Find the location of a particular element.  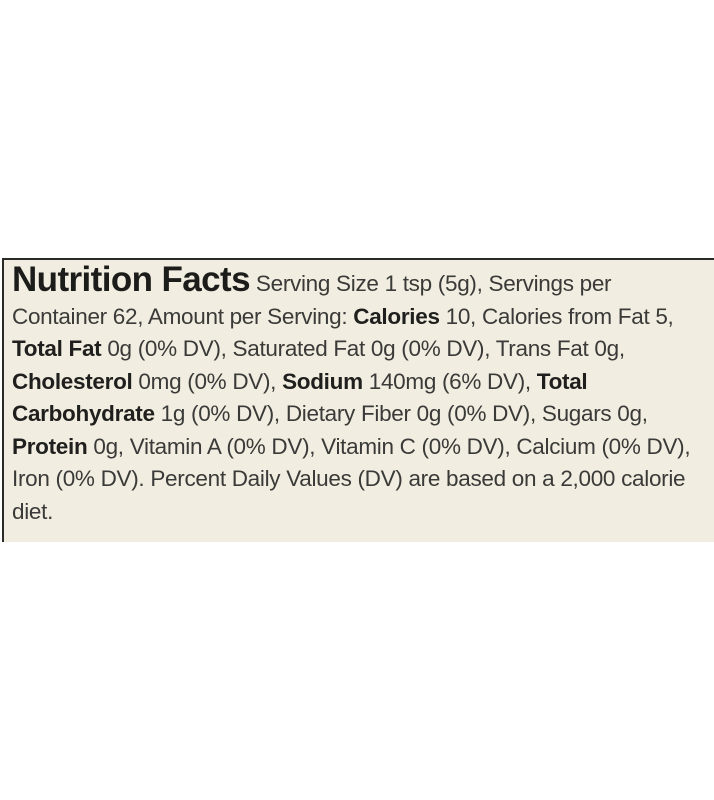

bold-text: Total Fat is located at coordinates (57, 348).